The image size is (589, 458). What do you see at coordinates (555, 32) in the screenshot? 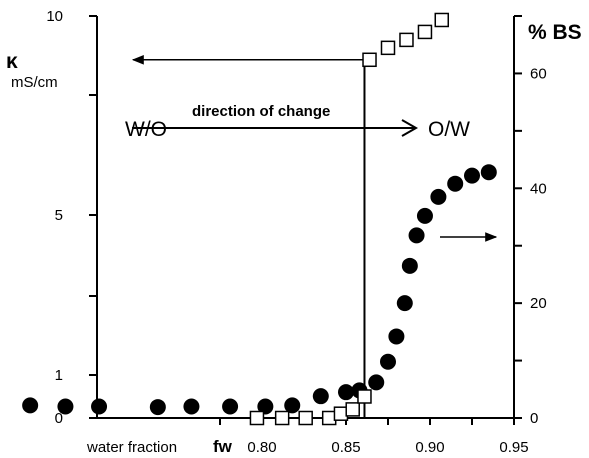
I see `right-axis-label: % BS` at bounding box center [555, 32].